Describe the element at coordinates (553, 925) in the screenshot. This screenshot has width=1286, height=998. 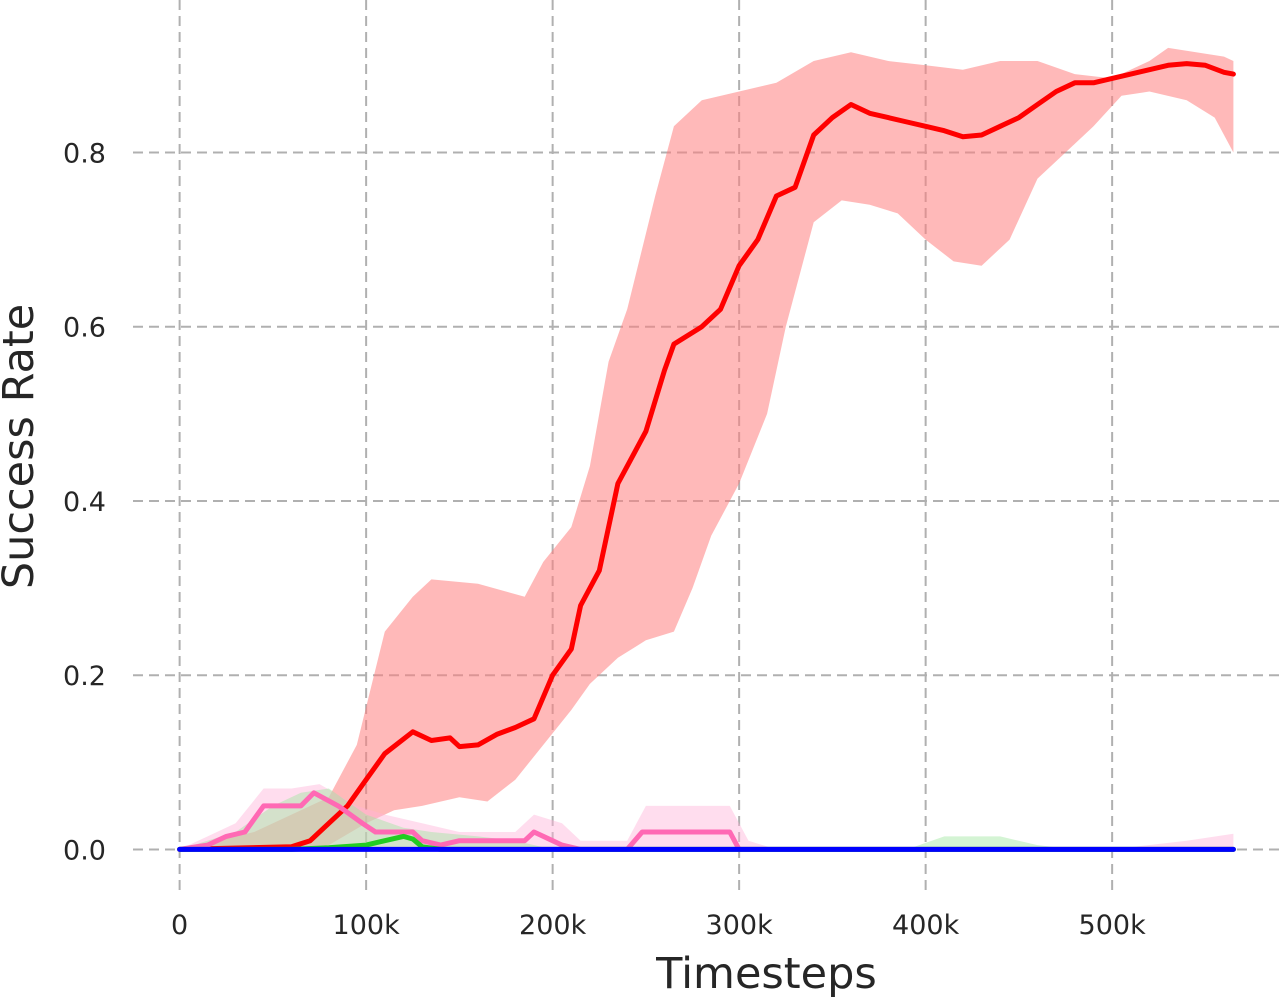
I see `x-tick-label: 200k` at that location.